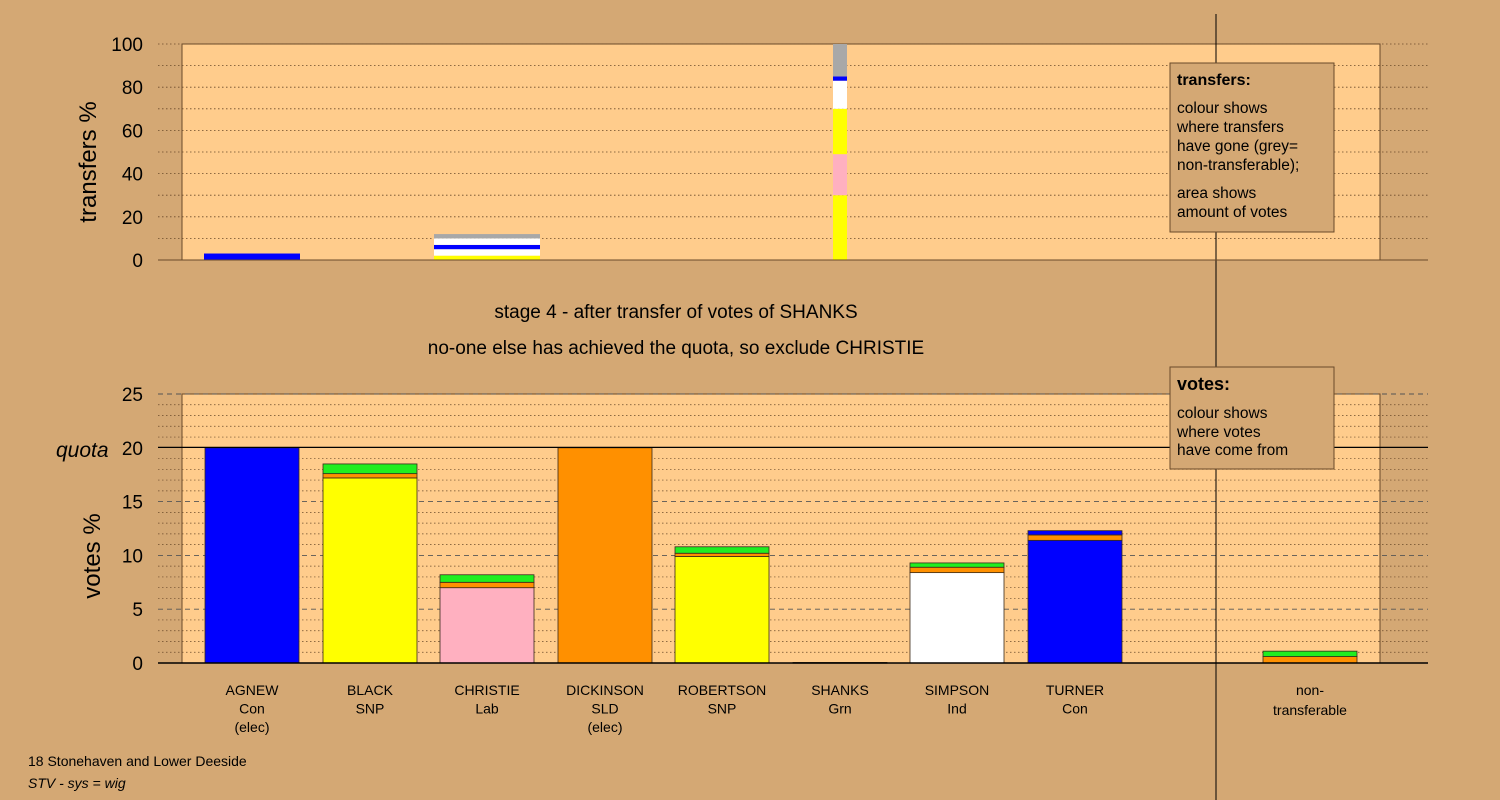 Image resolution: width=1500 pixels, height=800 pixels. I want to click on votes-legend-line: where votes, so click(1218, 432).